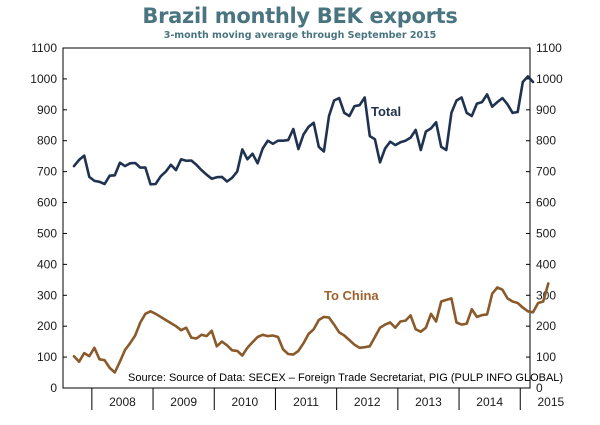  Describe the element at coordinates (244, 402) in the screenshot. I see `x-tick-label: 2010` at that location.